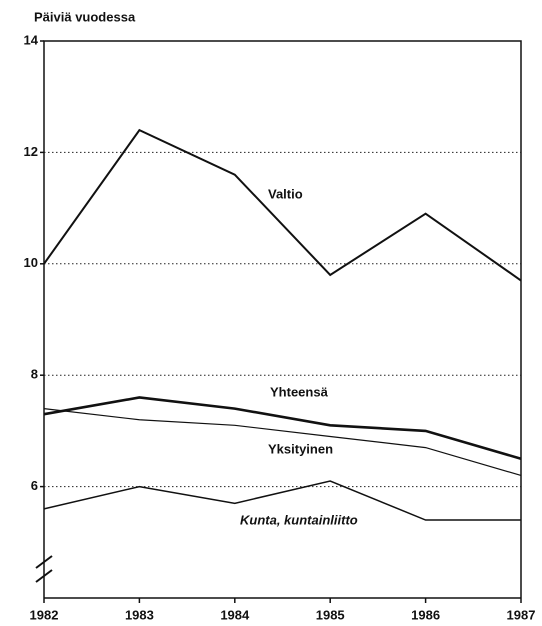 The width and height of the screenshot is (542, 626). What do you see at coordinates (521, 614) in the screenshot?
I see `x-tick-label: 1987` at bounding box center [521, 614].